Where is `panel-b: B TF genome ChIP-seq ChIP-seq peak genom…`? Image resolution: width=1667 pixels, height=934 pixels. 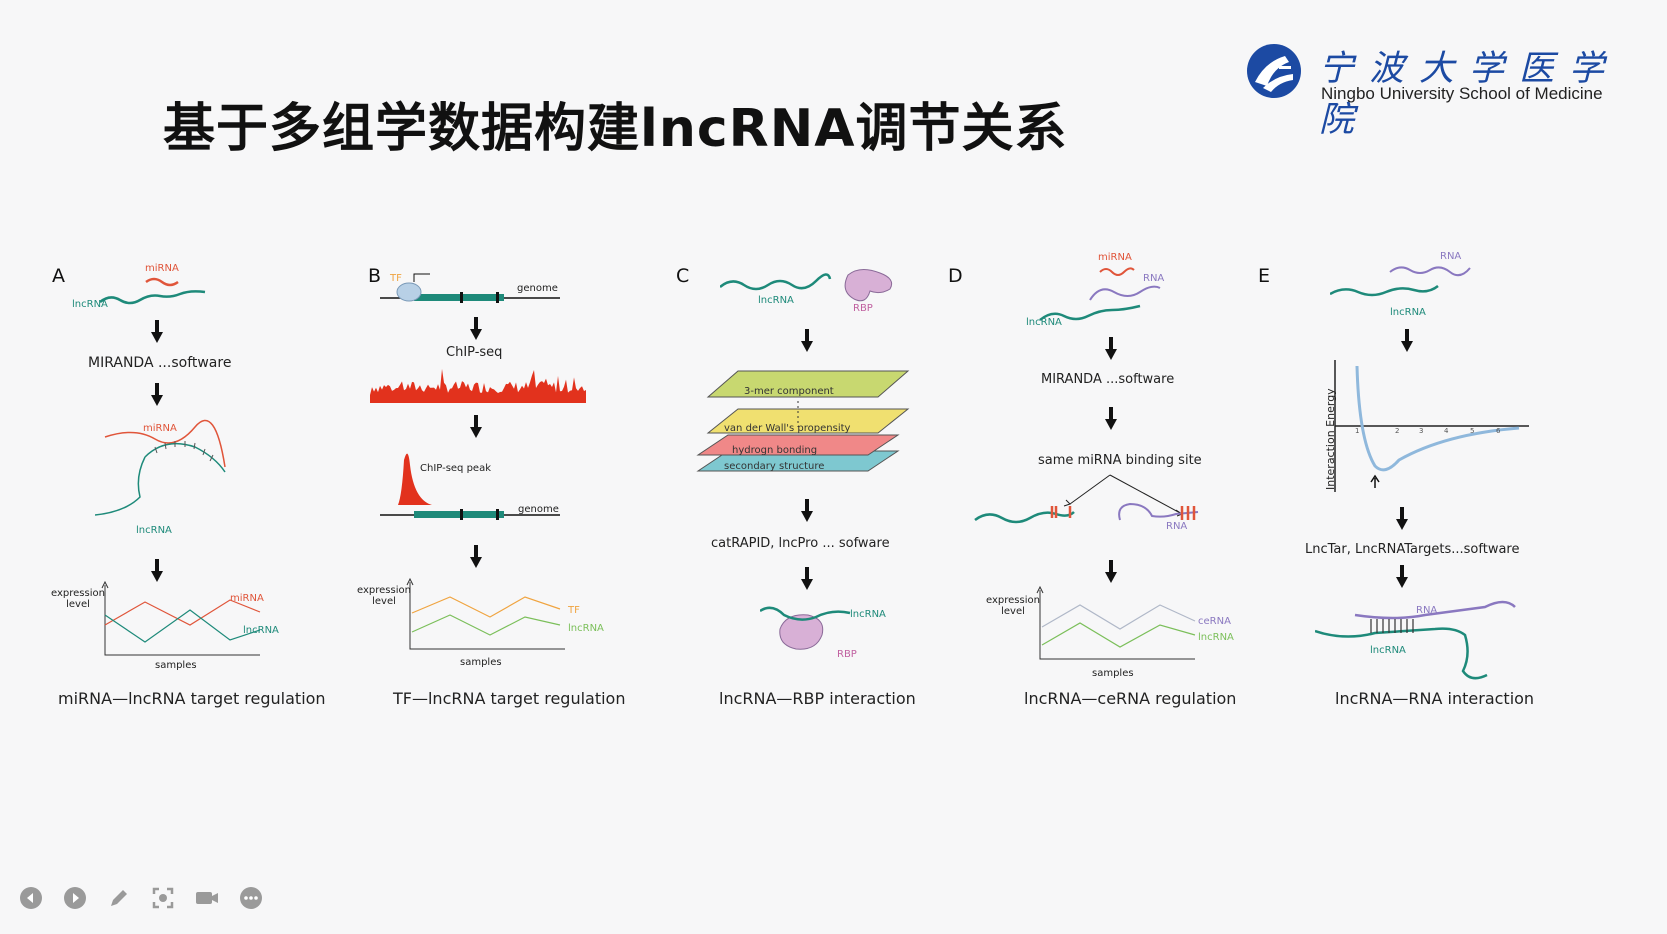
panel-b: B TF genome ChIP-seq ChIP-seq peak genom… is located at coordinates (503, 505).